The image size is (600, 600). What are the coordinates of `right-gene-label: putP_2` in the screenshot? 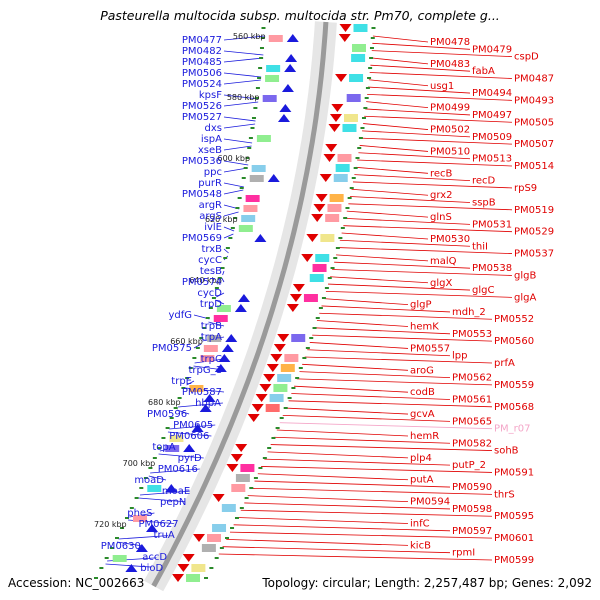 It's located at (469, 465).